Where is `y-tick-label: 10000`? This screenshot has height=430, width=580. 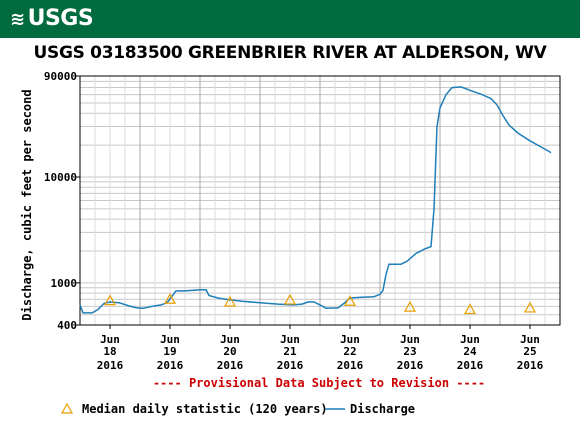 y-tick-label: 10000 is located at coordinates (60, 177).